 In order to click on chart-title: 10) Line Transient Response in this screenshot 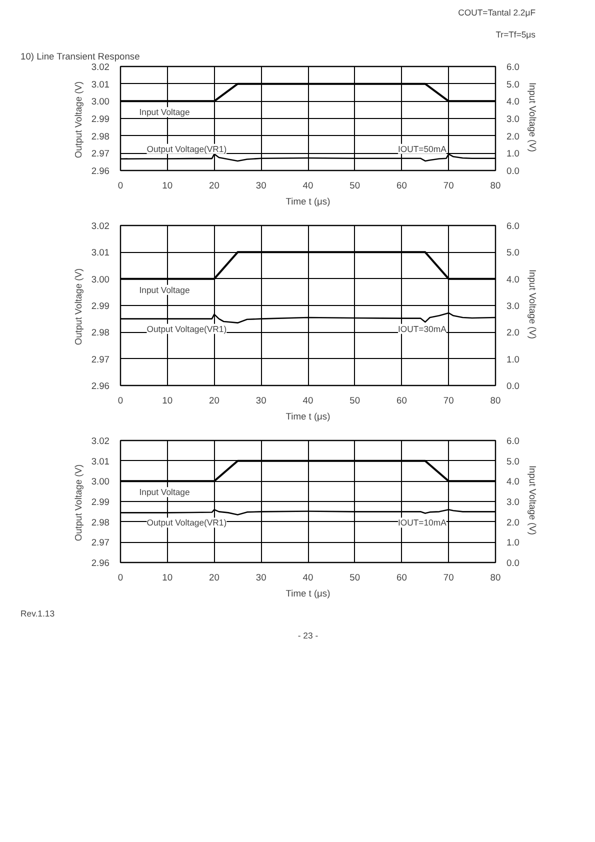, I will do `click(80, 57)`.